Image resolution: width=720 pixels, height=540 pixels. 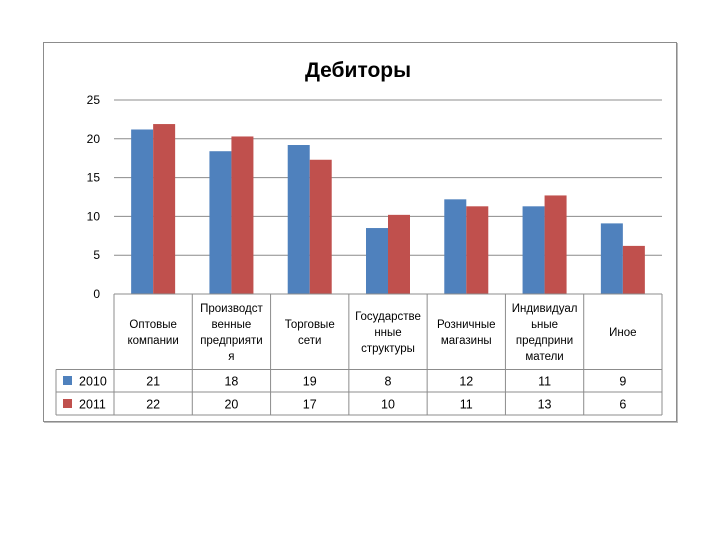 What do you see at coordinates (94, 139) in the screenshot?
I see `y-tick-label: 20` at bounding box center [94, 139].